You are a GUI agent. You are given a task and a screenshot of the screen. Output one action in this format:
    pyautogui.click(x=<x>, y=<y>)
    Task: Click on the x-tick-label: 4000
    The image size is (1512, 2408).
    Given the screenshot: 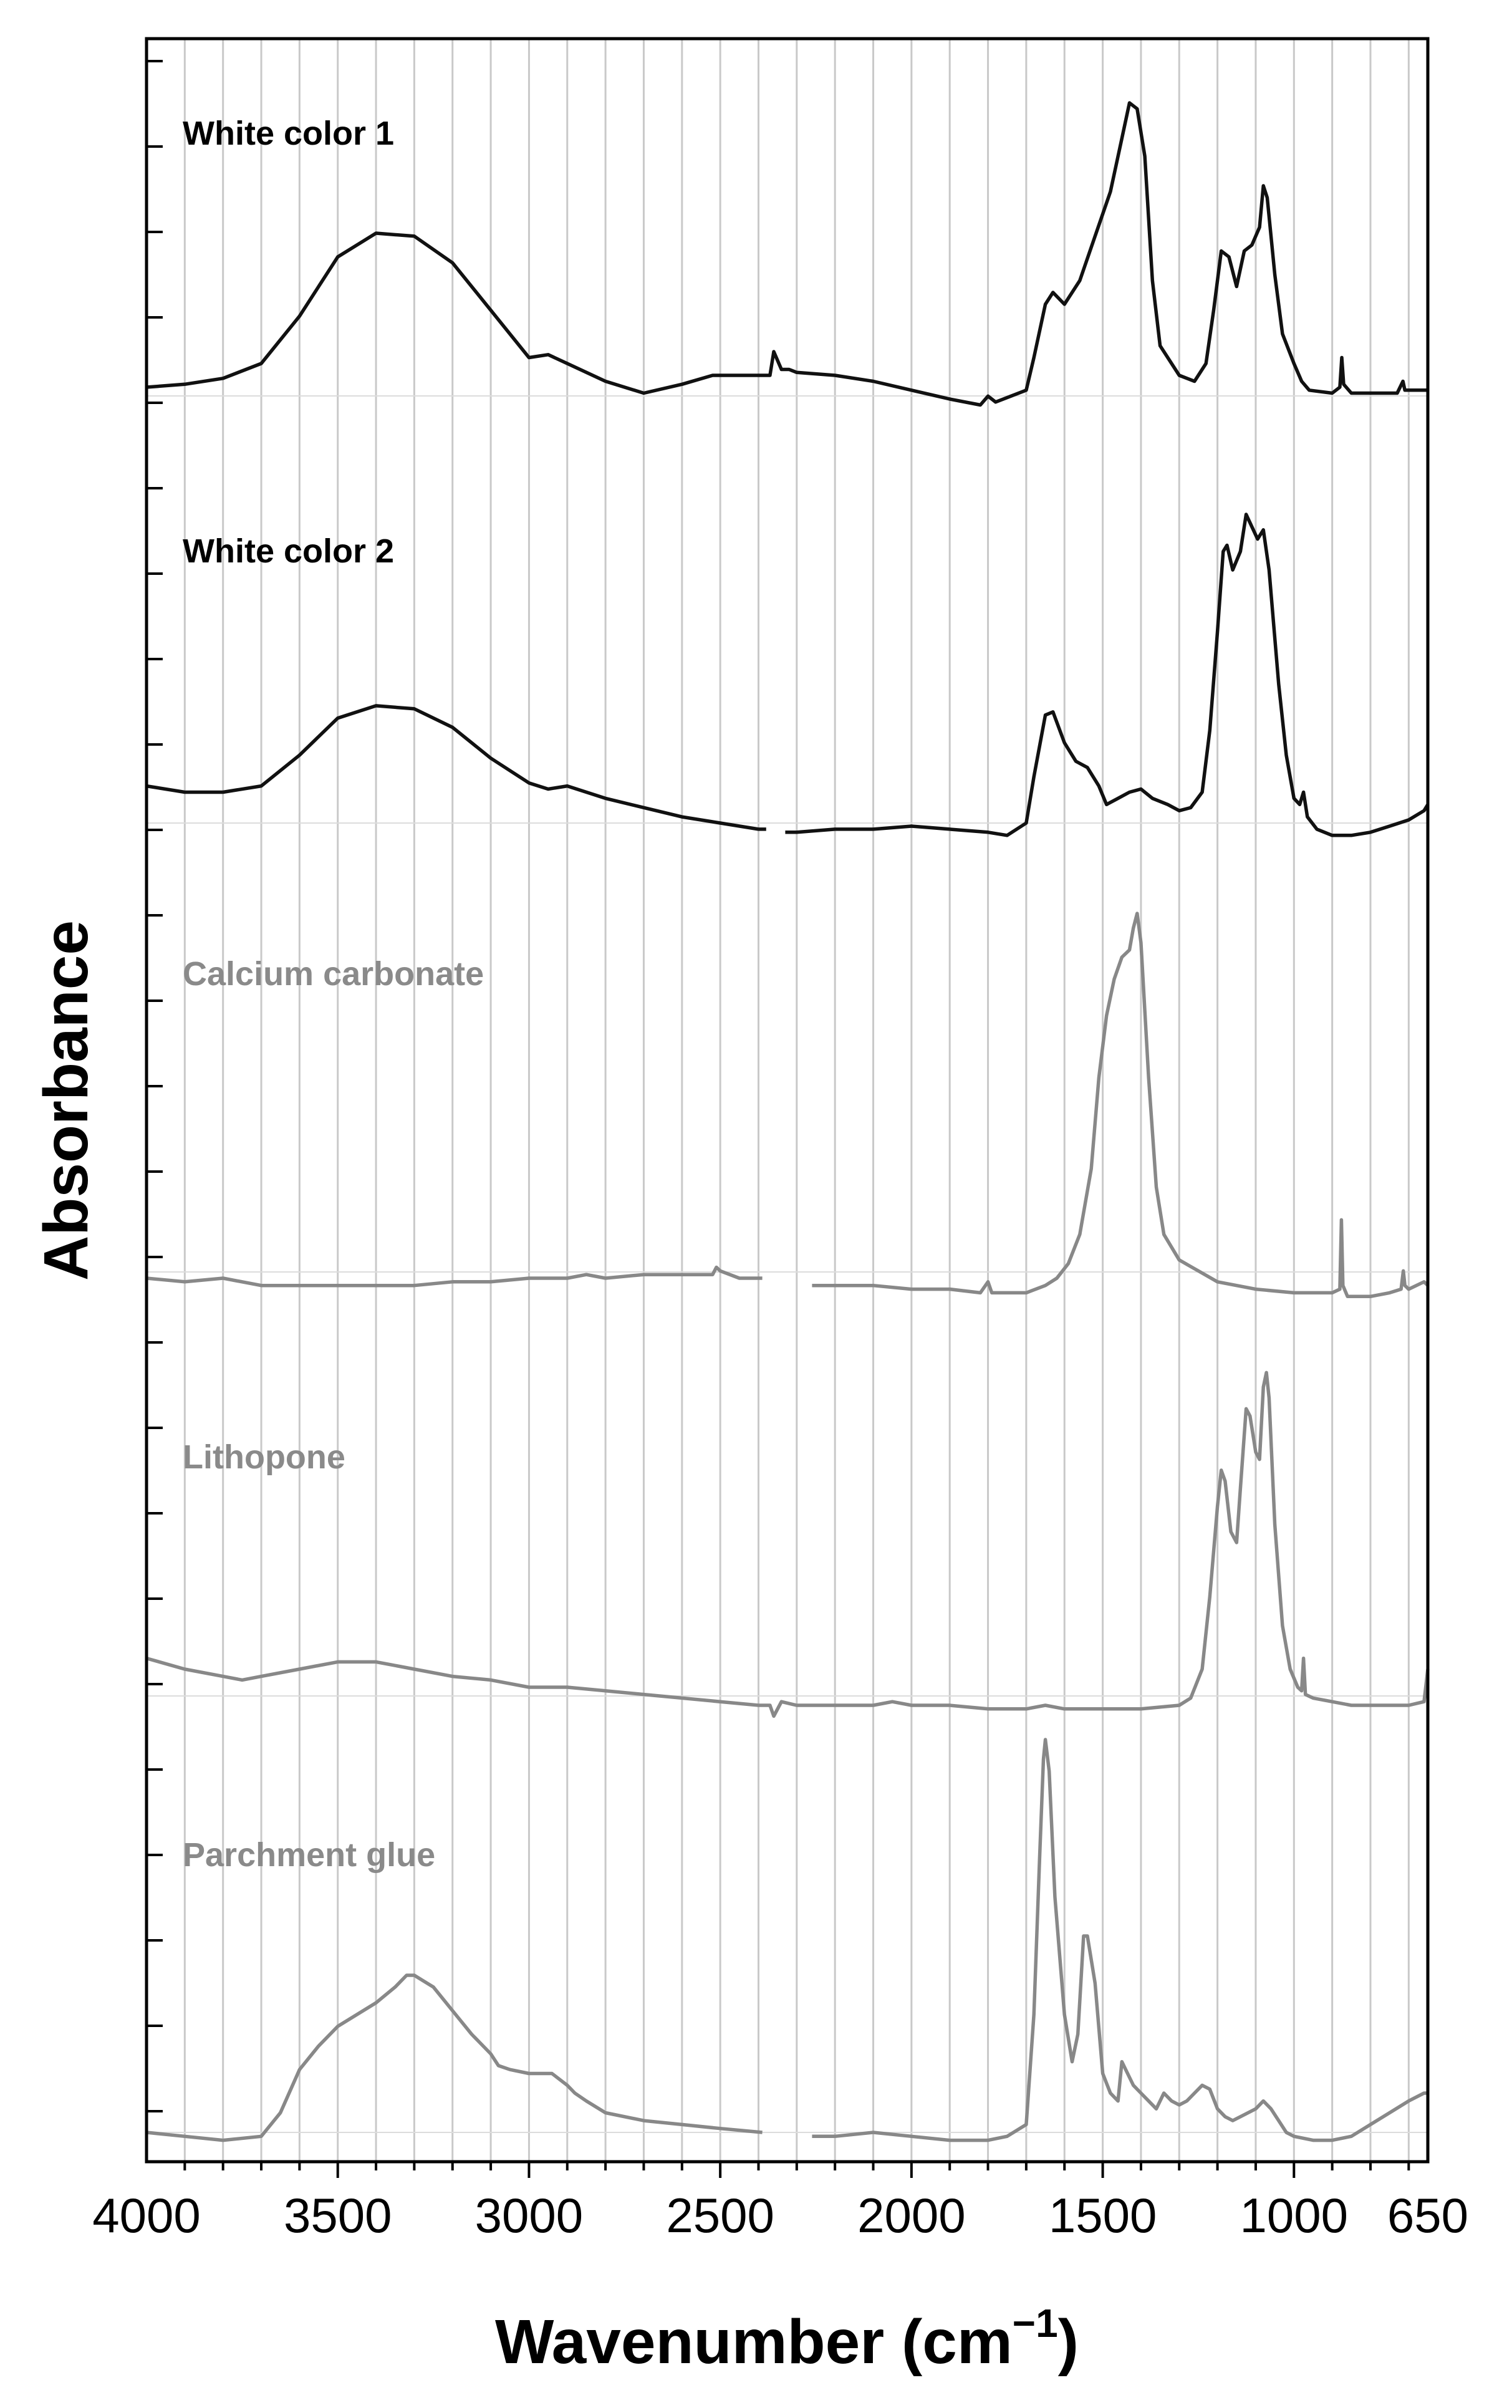 What is the action you would take?
    pyautogui.click(x=146, y=2215)
    